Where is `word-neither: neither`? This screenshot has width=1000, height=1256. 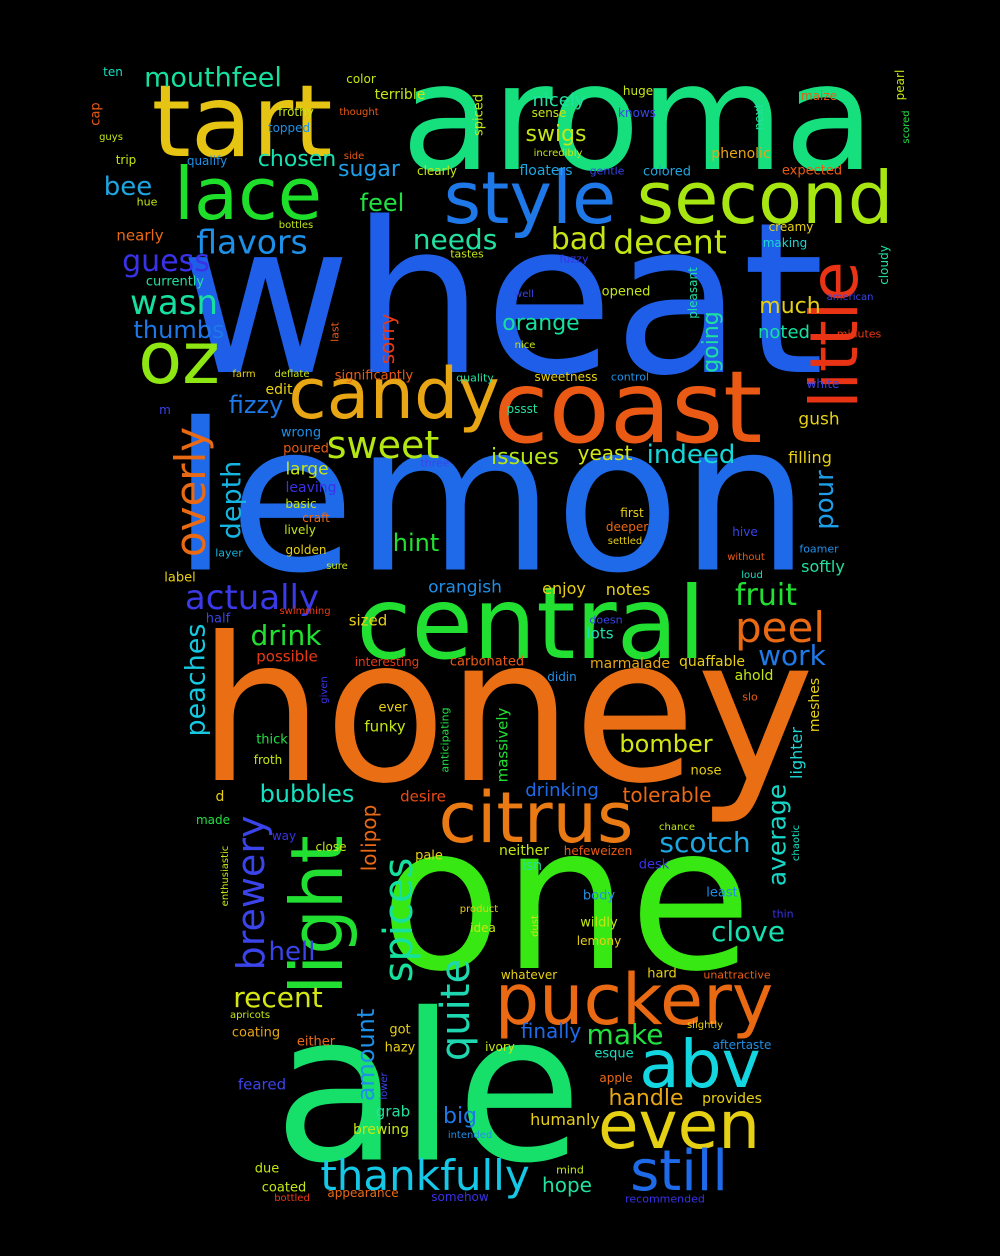 word-neither: neither is located at coordinates (524, 851).